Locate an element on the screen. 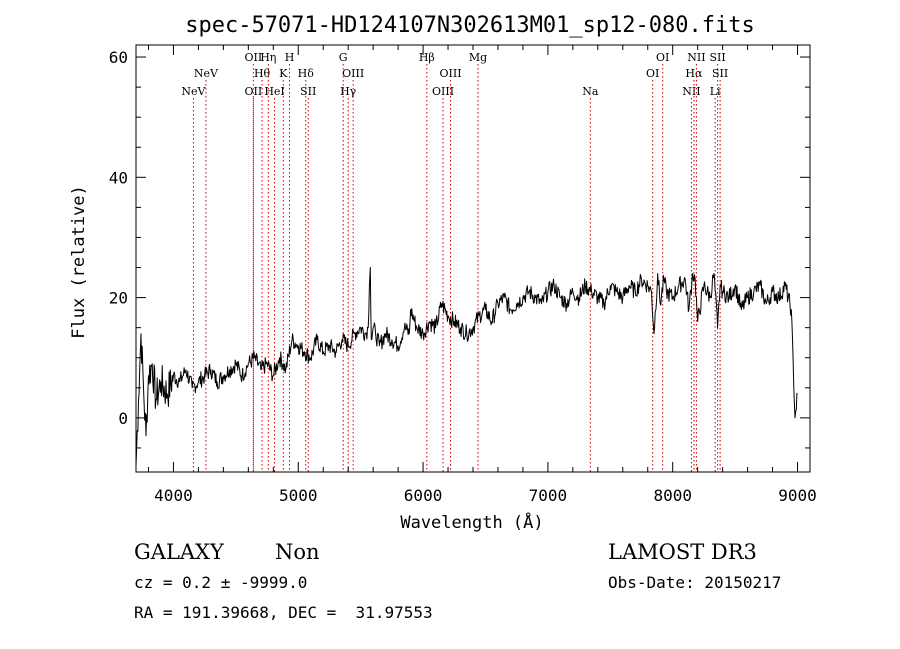 The width and height of the screenshot is (900, 649). y-tick-label: 20 is located at coordinates (118, 298).